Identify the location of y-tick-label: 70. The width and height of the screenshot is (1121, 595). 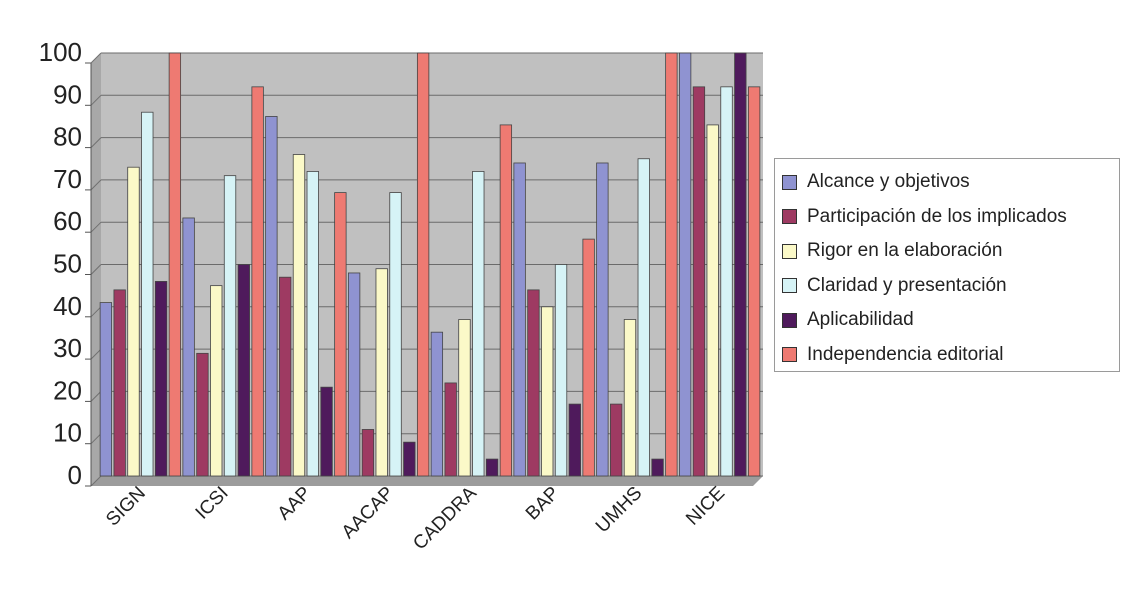
(67, 179).